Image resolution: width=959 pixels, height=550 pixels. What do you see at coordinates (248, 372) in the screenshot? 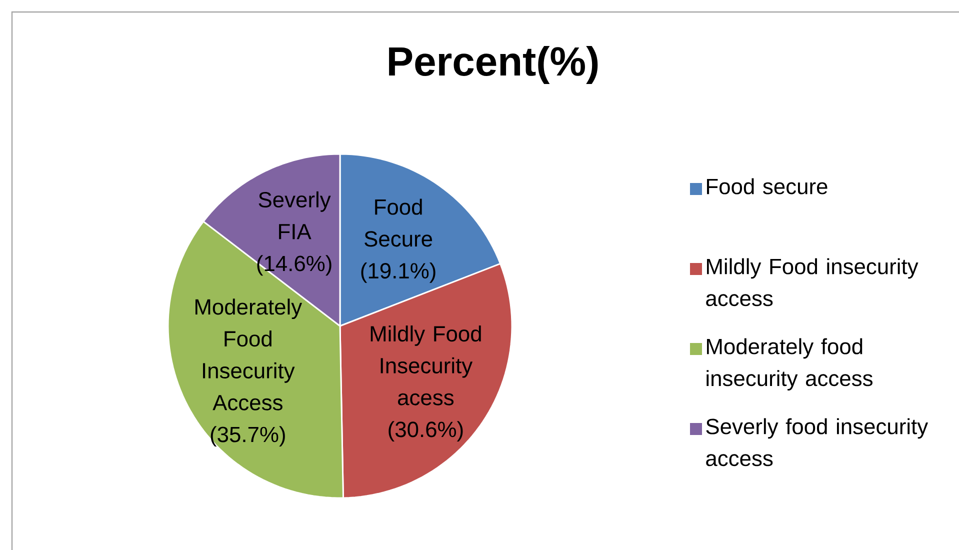
I see `data-label: Moderately Food Insecurity Access (35.7%)` at bounding box center [248, 372].